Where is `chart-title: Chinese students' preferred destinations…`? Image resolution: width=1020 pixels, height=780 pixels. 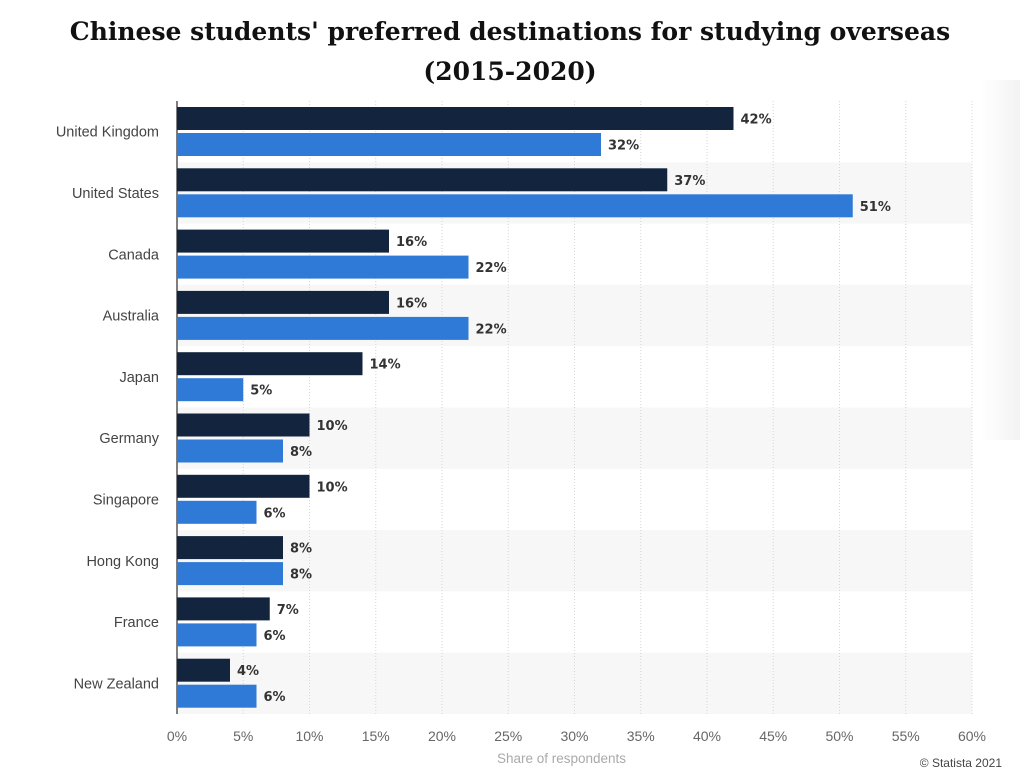
chart-title: Chinese students' preferred destinations… is located at coordinates (510, 52).